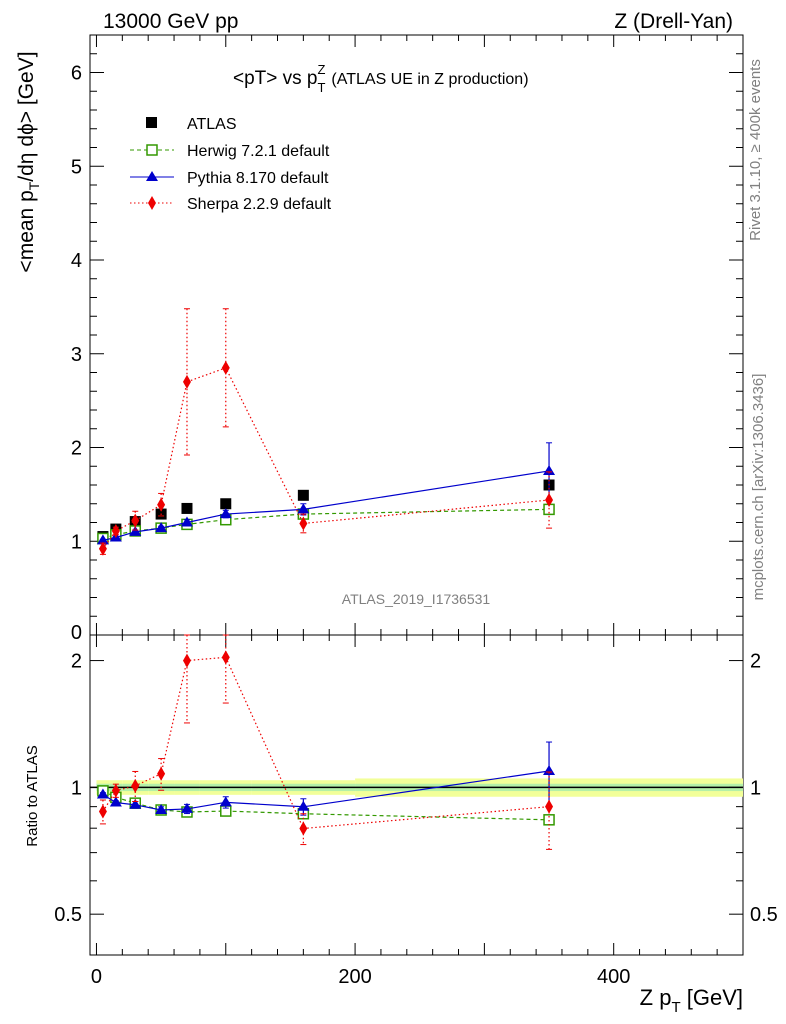 The image size is (786, 1024). Describe the element at coordinates (416, 599) in the screenshot. I see `analysis-id: ATLAS_2019_I1736531` at that location.